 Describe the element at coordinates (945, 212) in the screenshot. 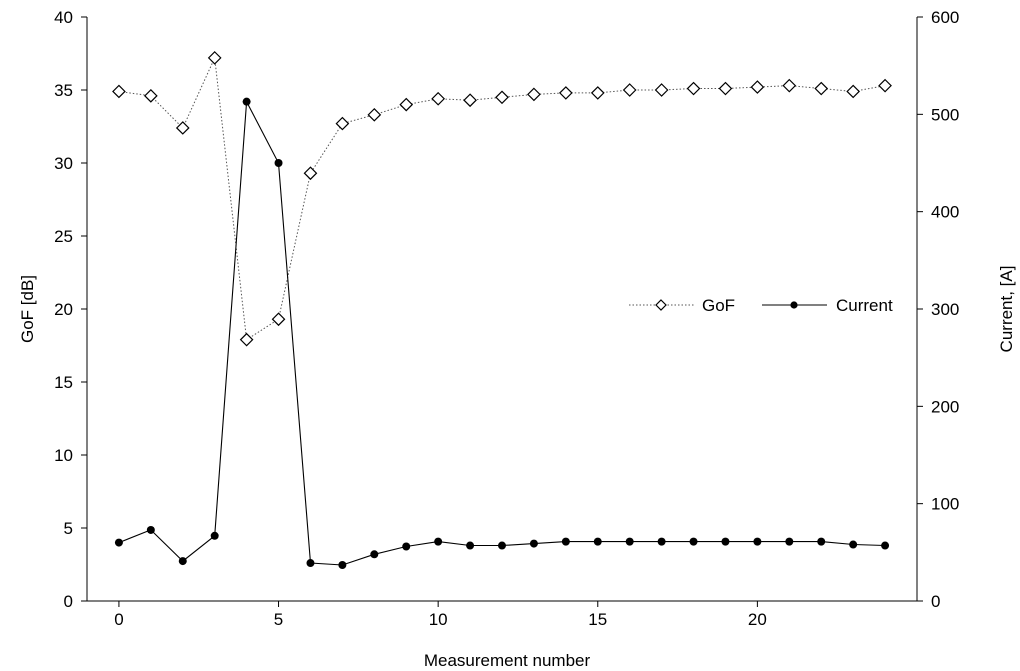

I see `right-y-tick-label: 400` at that location.